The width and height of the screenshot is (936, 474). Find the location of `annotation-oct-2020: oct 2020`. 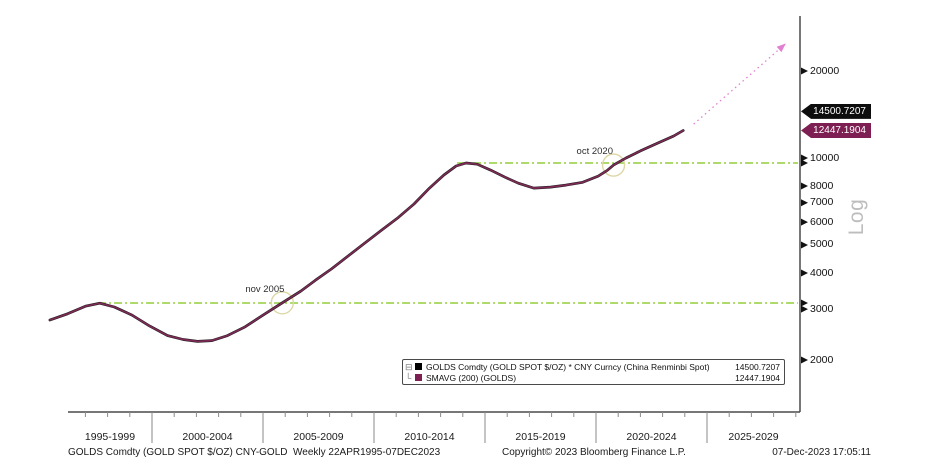

annotation-oct-2020: oct 2020 is located at coordinates (594, 152).